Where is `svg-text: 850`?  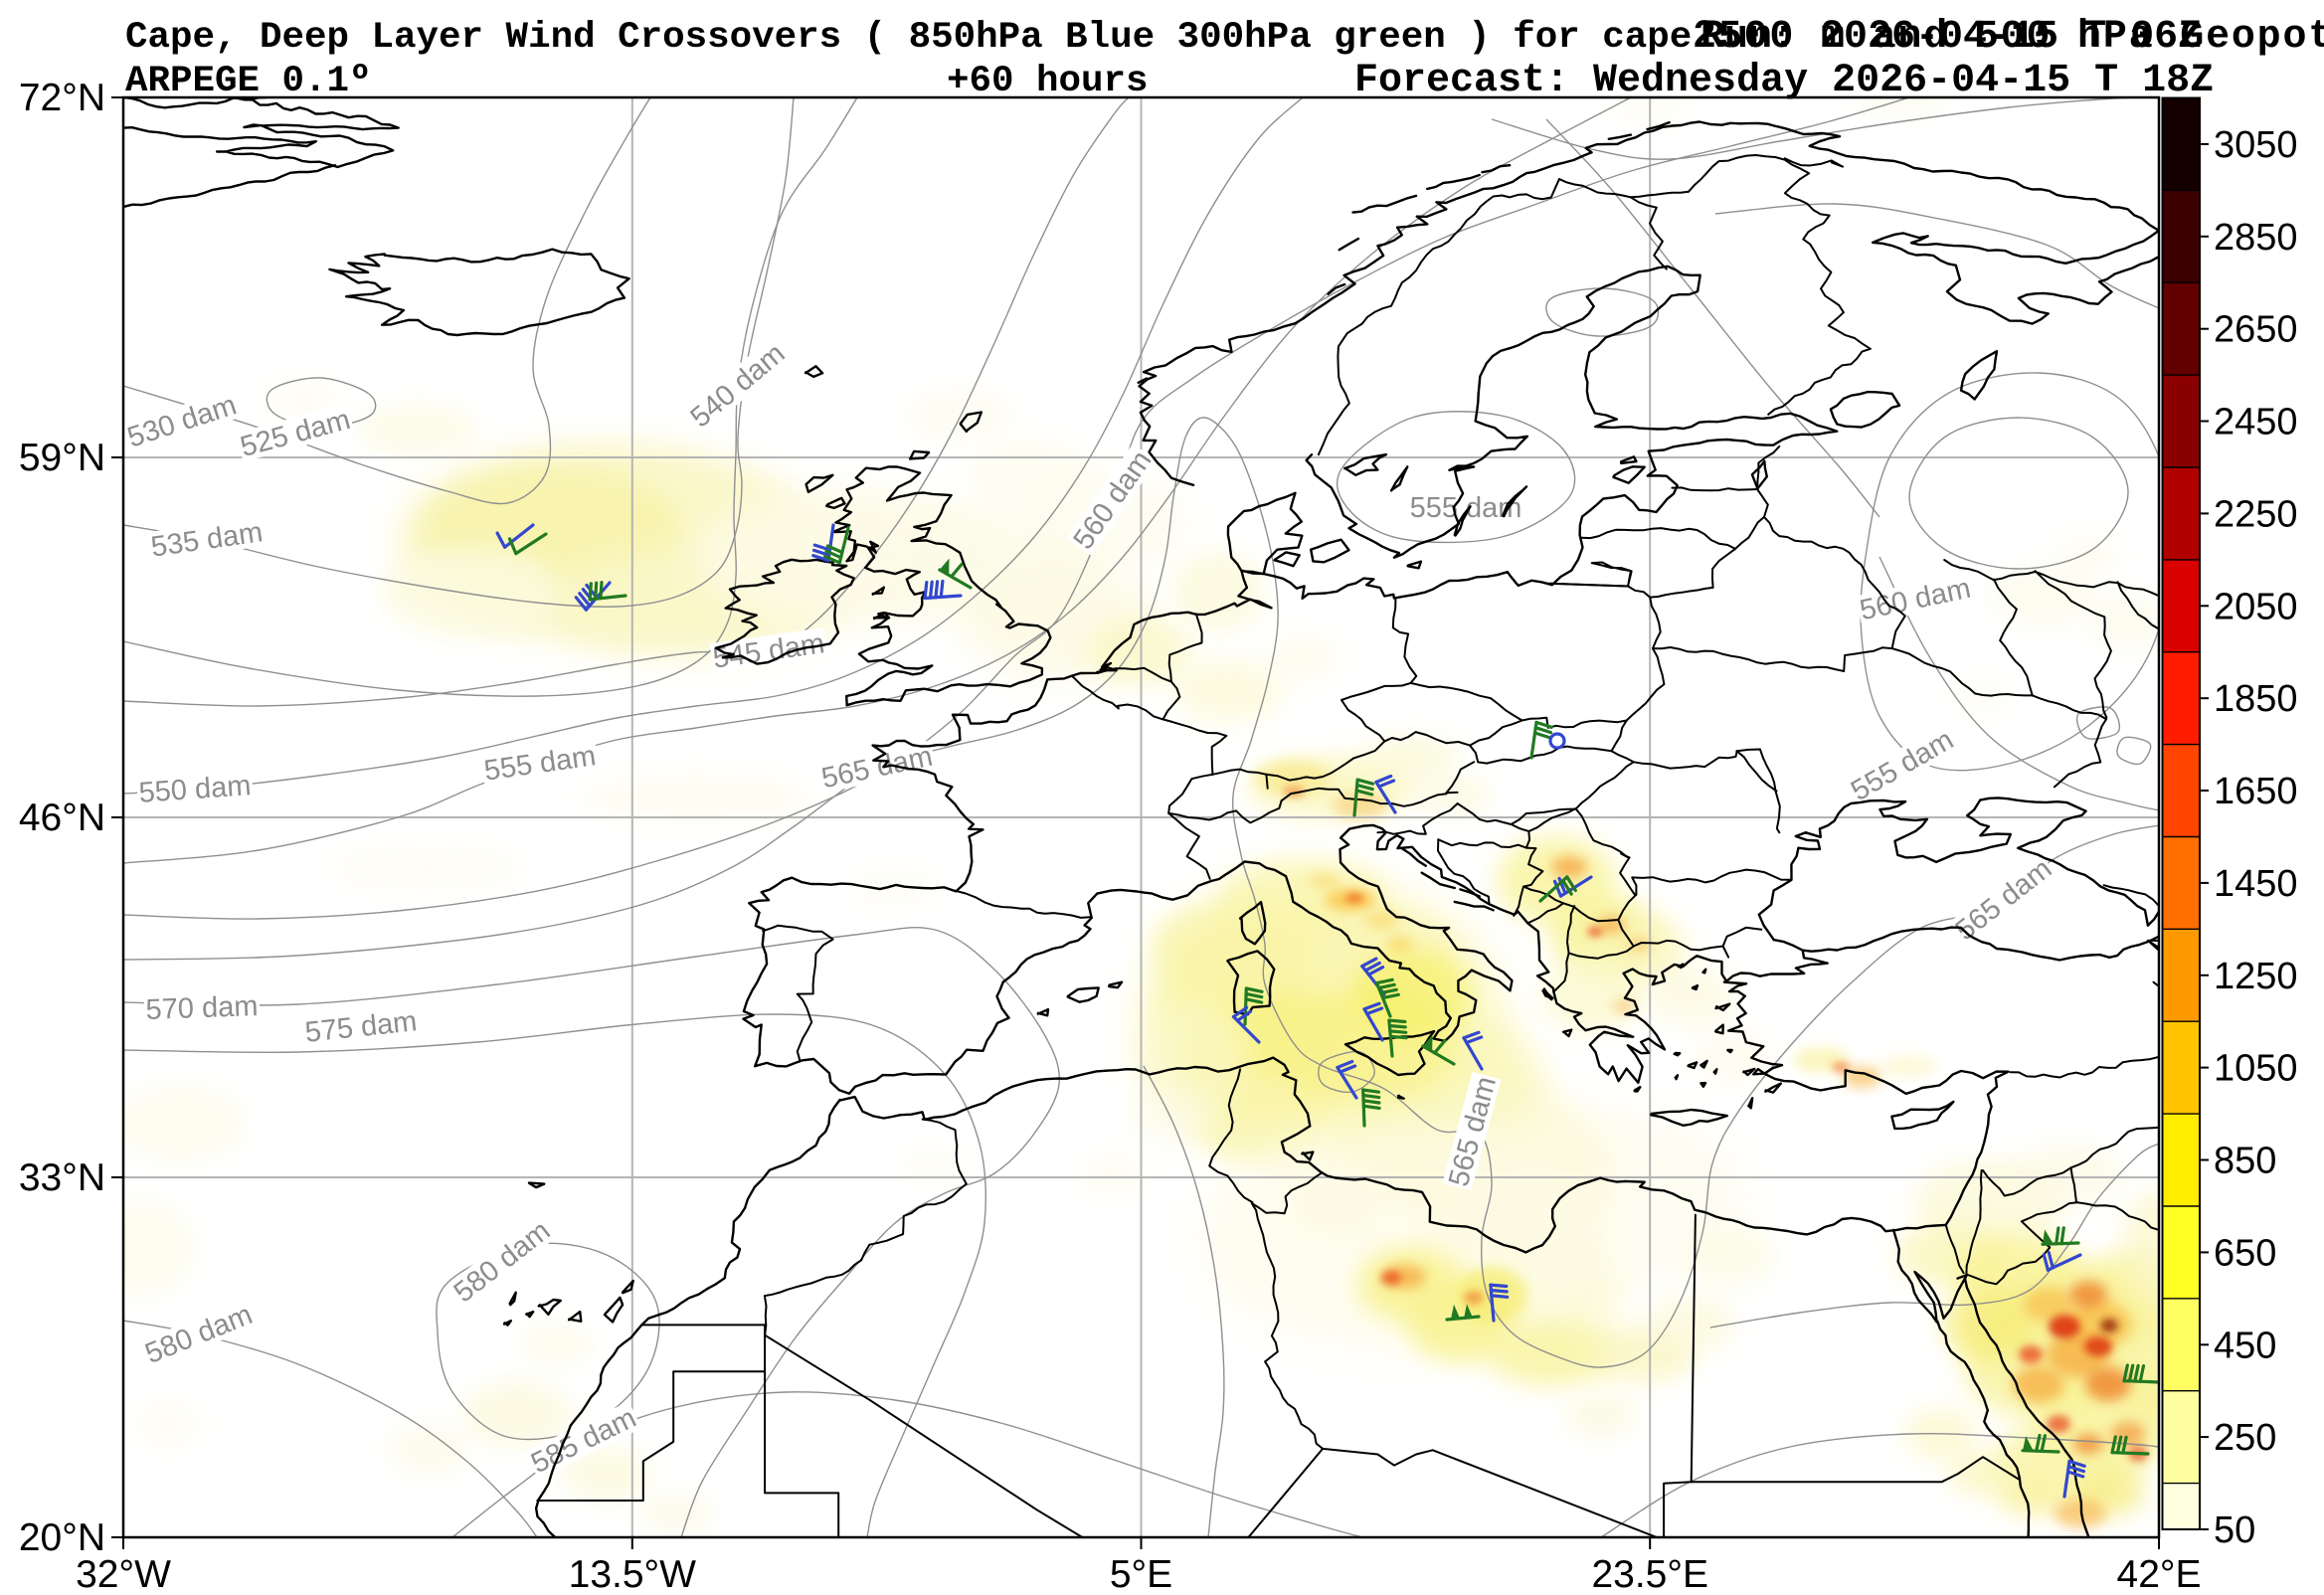
svg-text: 850 is located at coordinates (2245, 1161).